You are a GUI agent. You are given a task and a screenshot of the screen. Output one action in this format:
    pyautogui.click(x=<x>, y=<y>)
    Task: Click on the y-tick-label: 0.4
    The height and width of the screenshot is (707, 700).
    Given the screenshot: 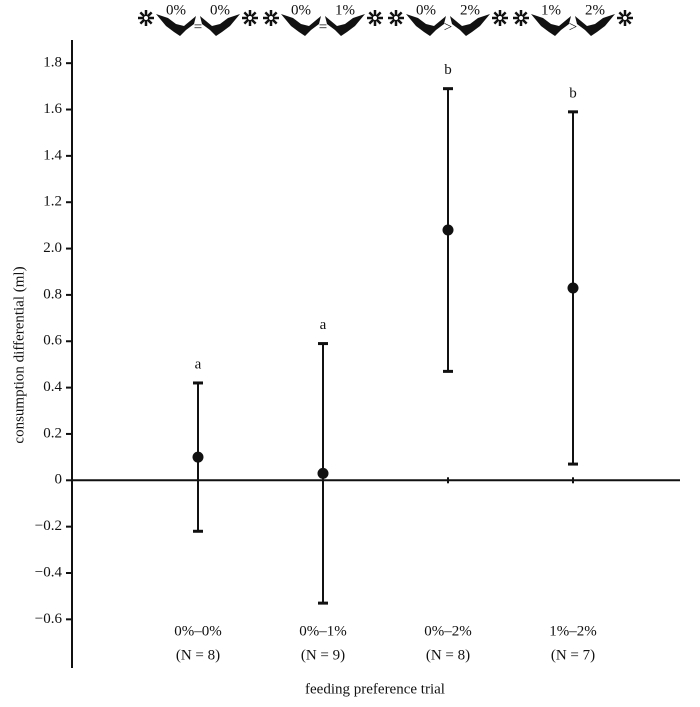 What is the action you would take?
    pyautogui.click(x=52, y=387)
    